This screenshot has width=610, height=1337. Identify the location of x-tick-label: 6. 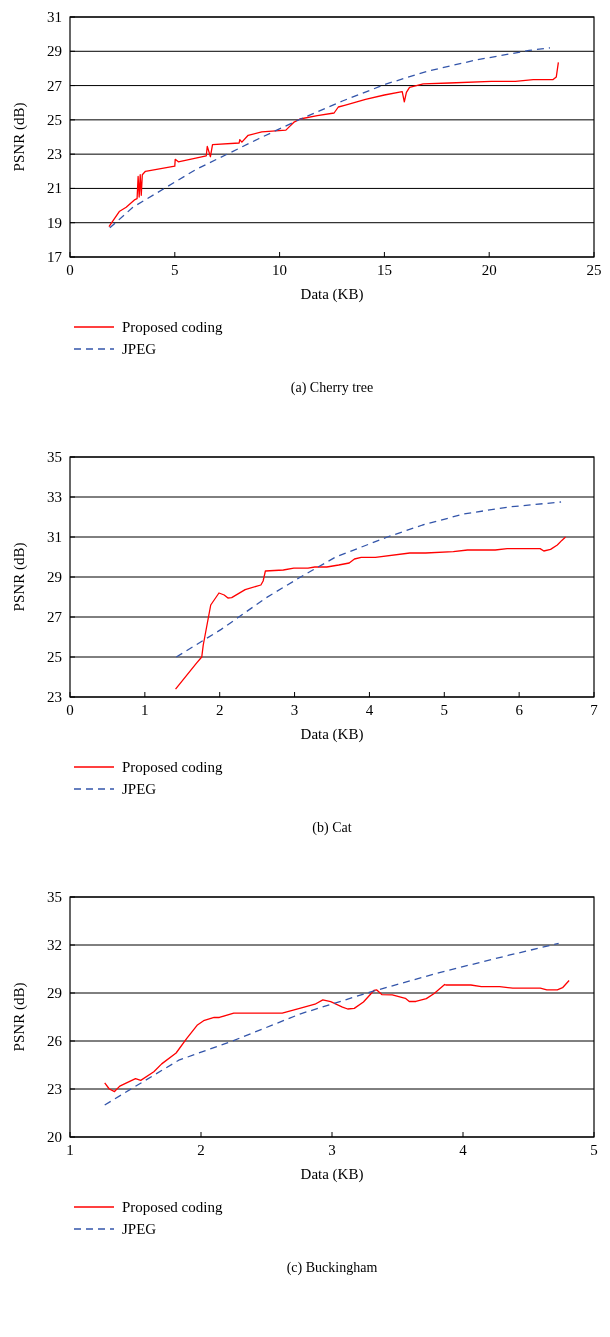
(519, 710).